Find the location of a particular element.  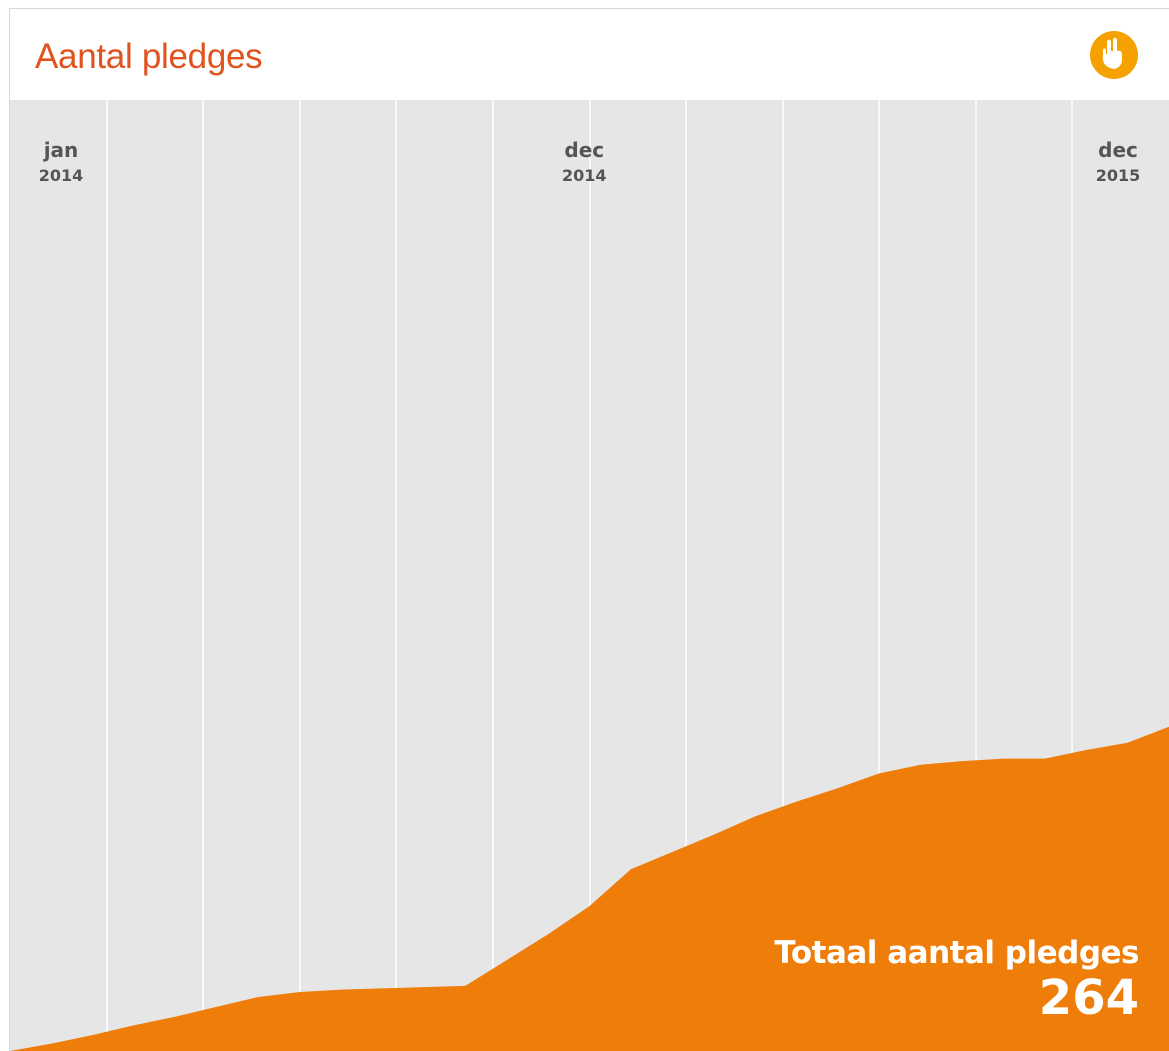

x-tick-month: jan is located at coordinates (61, 150).